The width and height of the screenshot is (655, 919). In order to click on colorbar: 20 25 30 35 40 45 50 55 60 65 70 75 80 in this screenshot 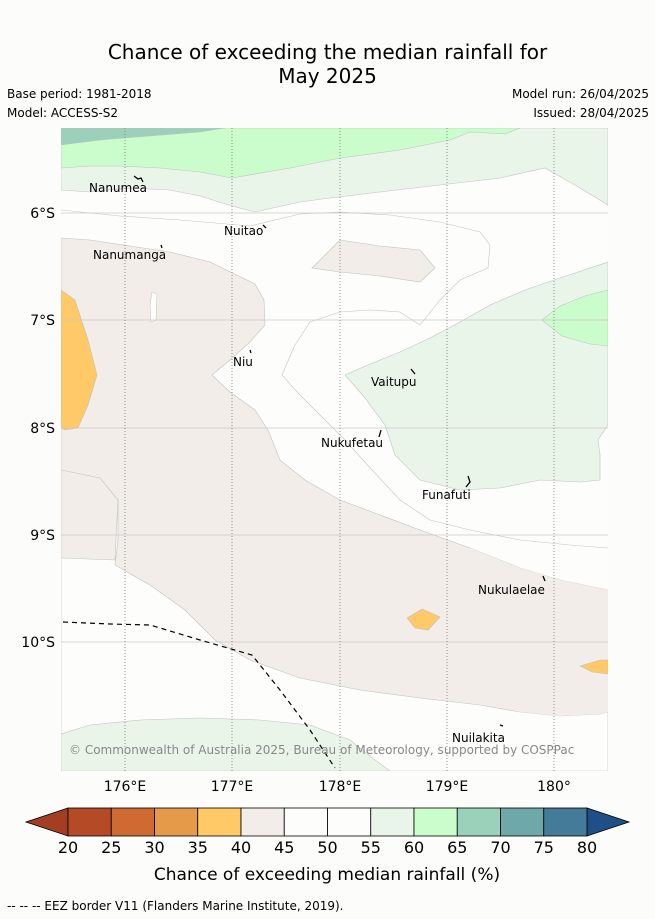, I will do `click(327, 832)`.